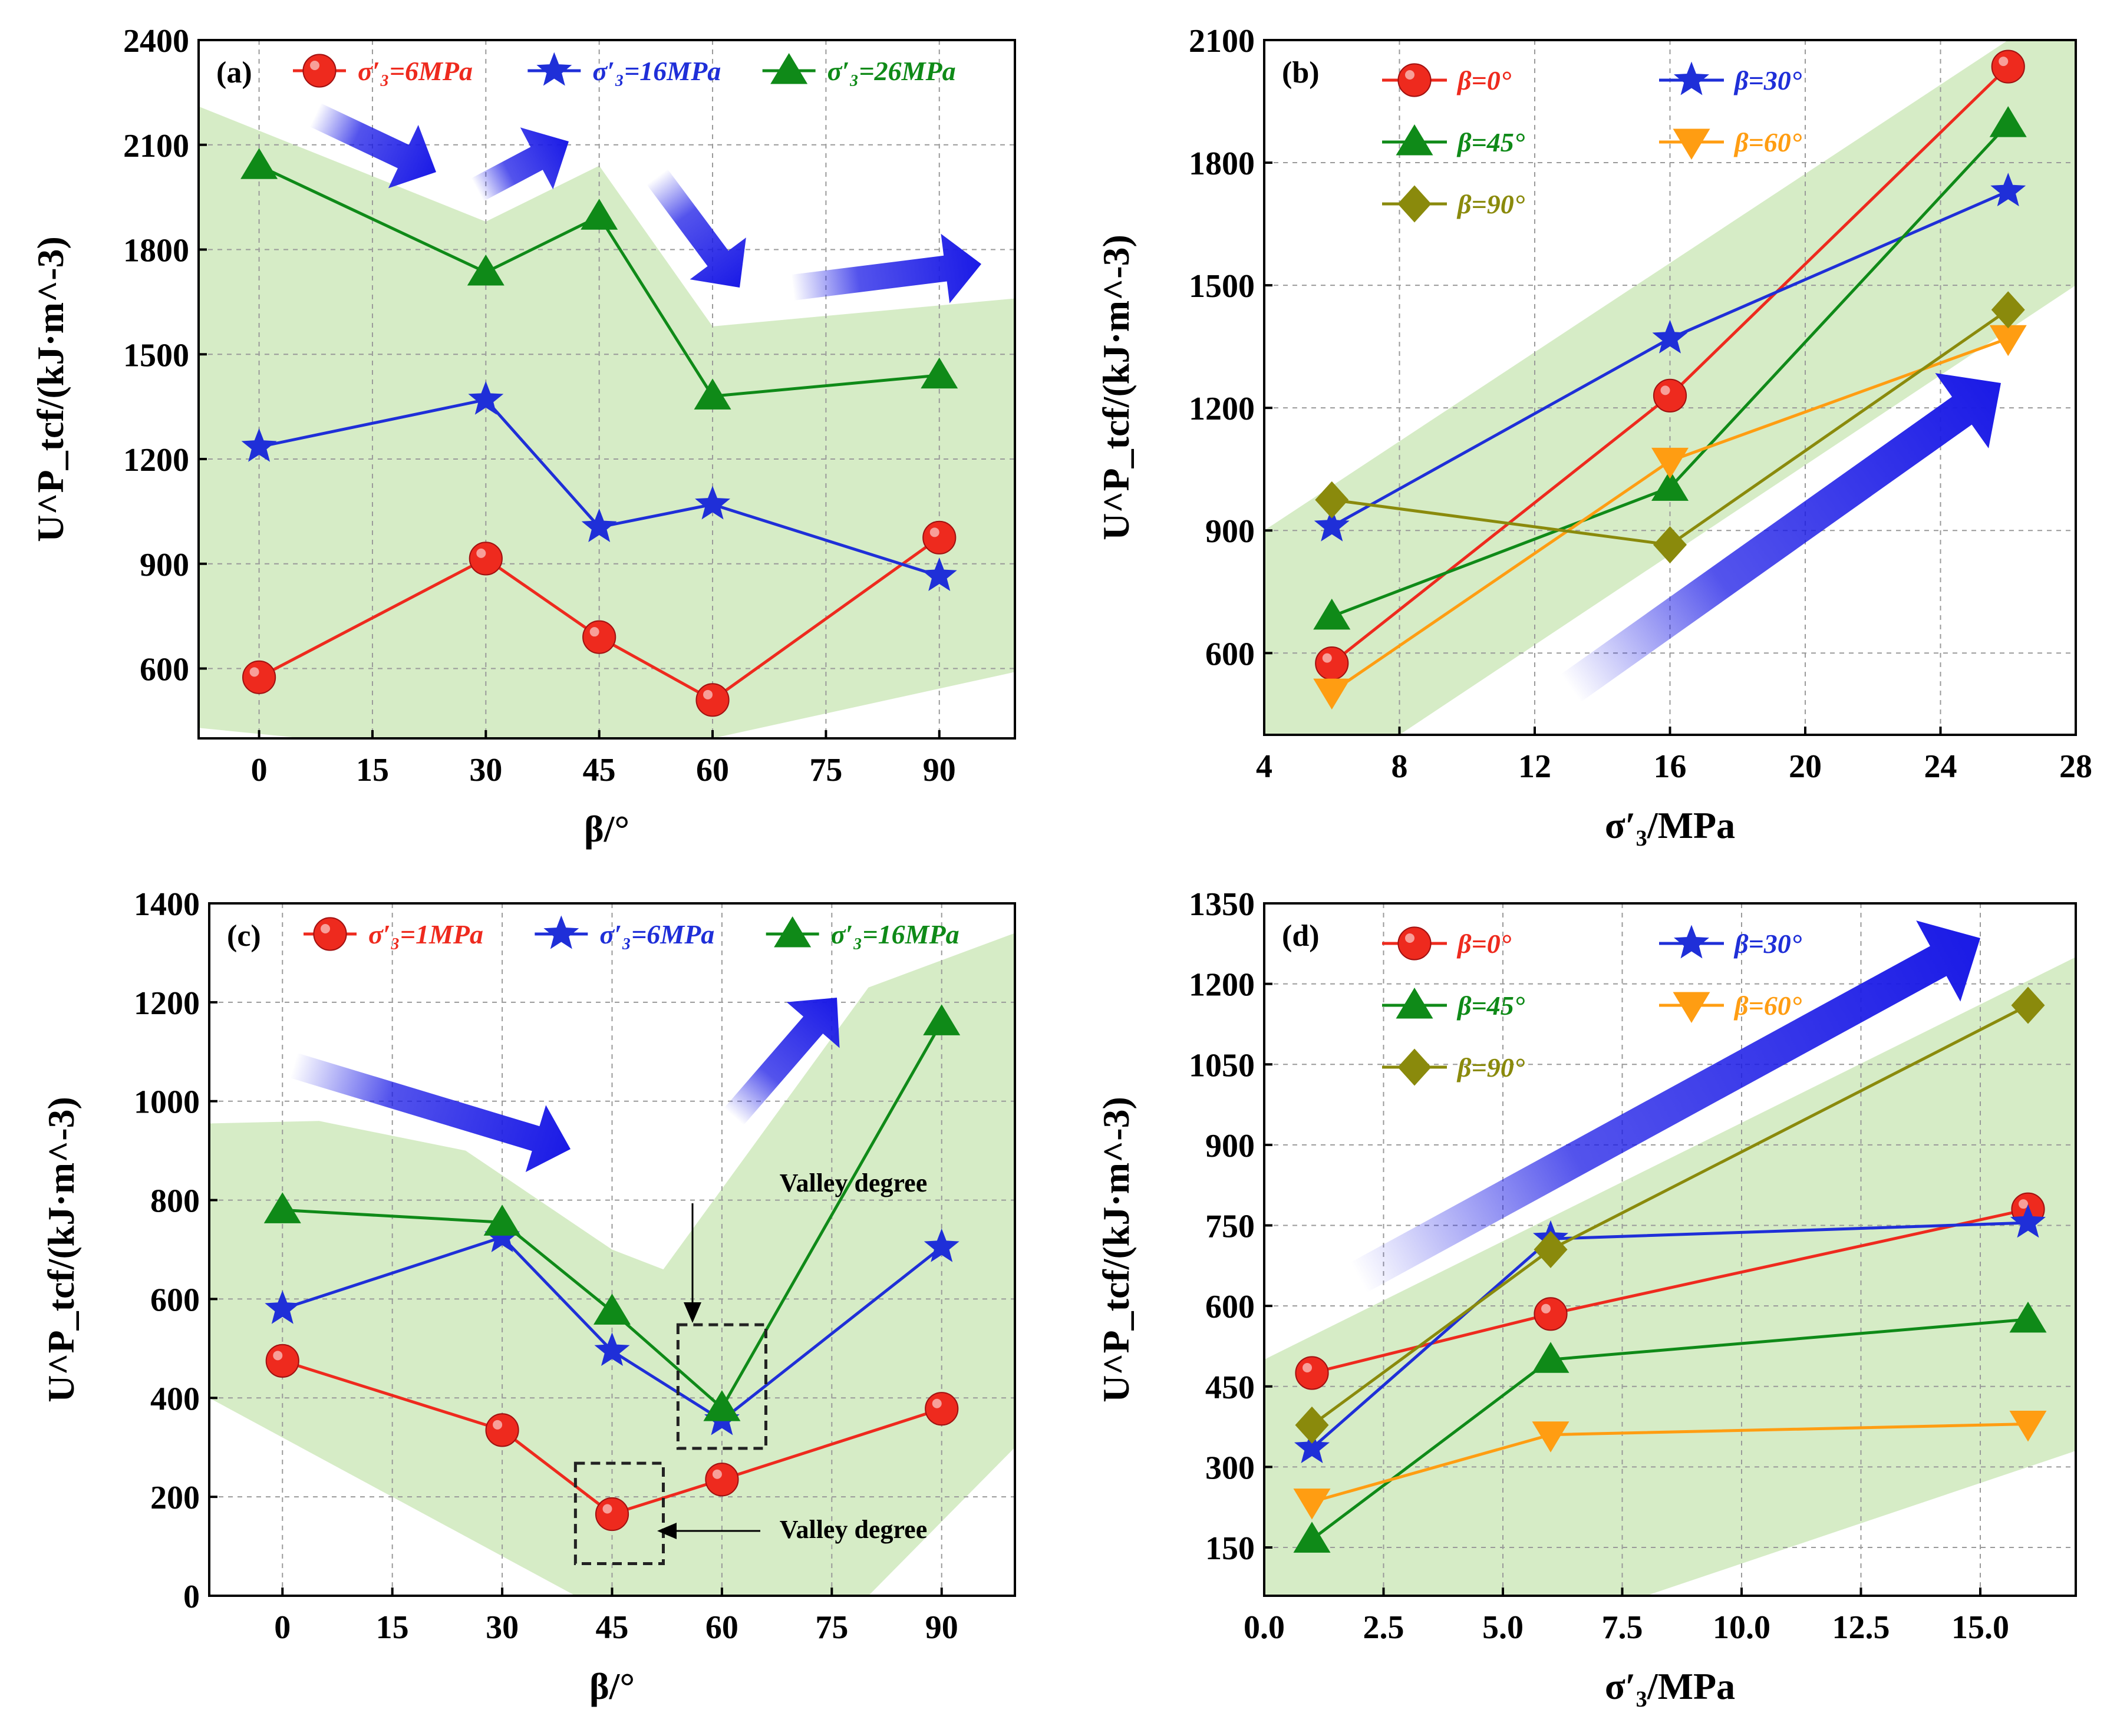 This screenshot has width=2107, height=1736. What do you see at coordinates (167, 904) in the screenshot?
I see `y-tick-label: 1400` at bounding box center [167, 904].